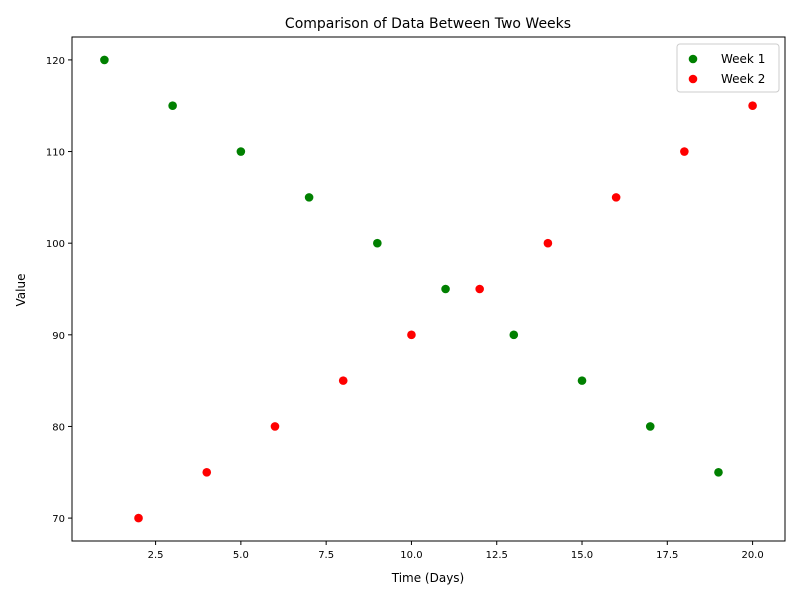 Image resolution: width=800 pixels, height=600 pixels. What do you see at coordinates (752, 555) in the screenshot?
I see `x-tick-label: 20.0` at bounding box center [752, 555].